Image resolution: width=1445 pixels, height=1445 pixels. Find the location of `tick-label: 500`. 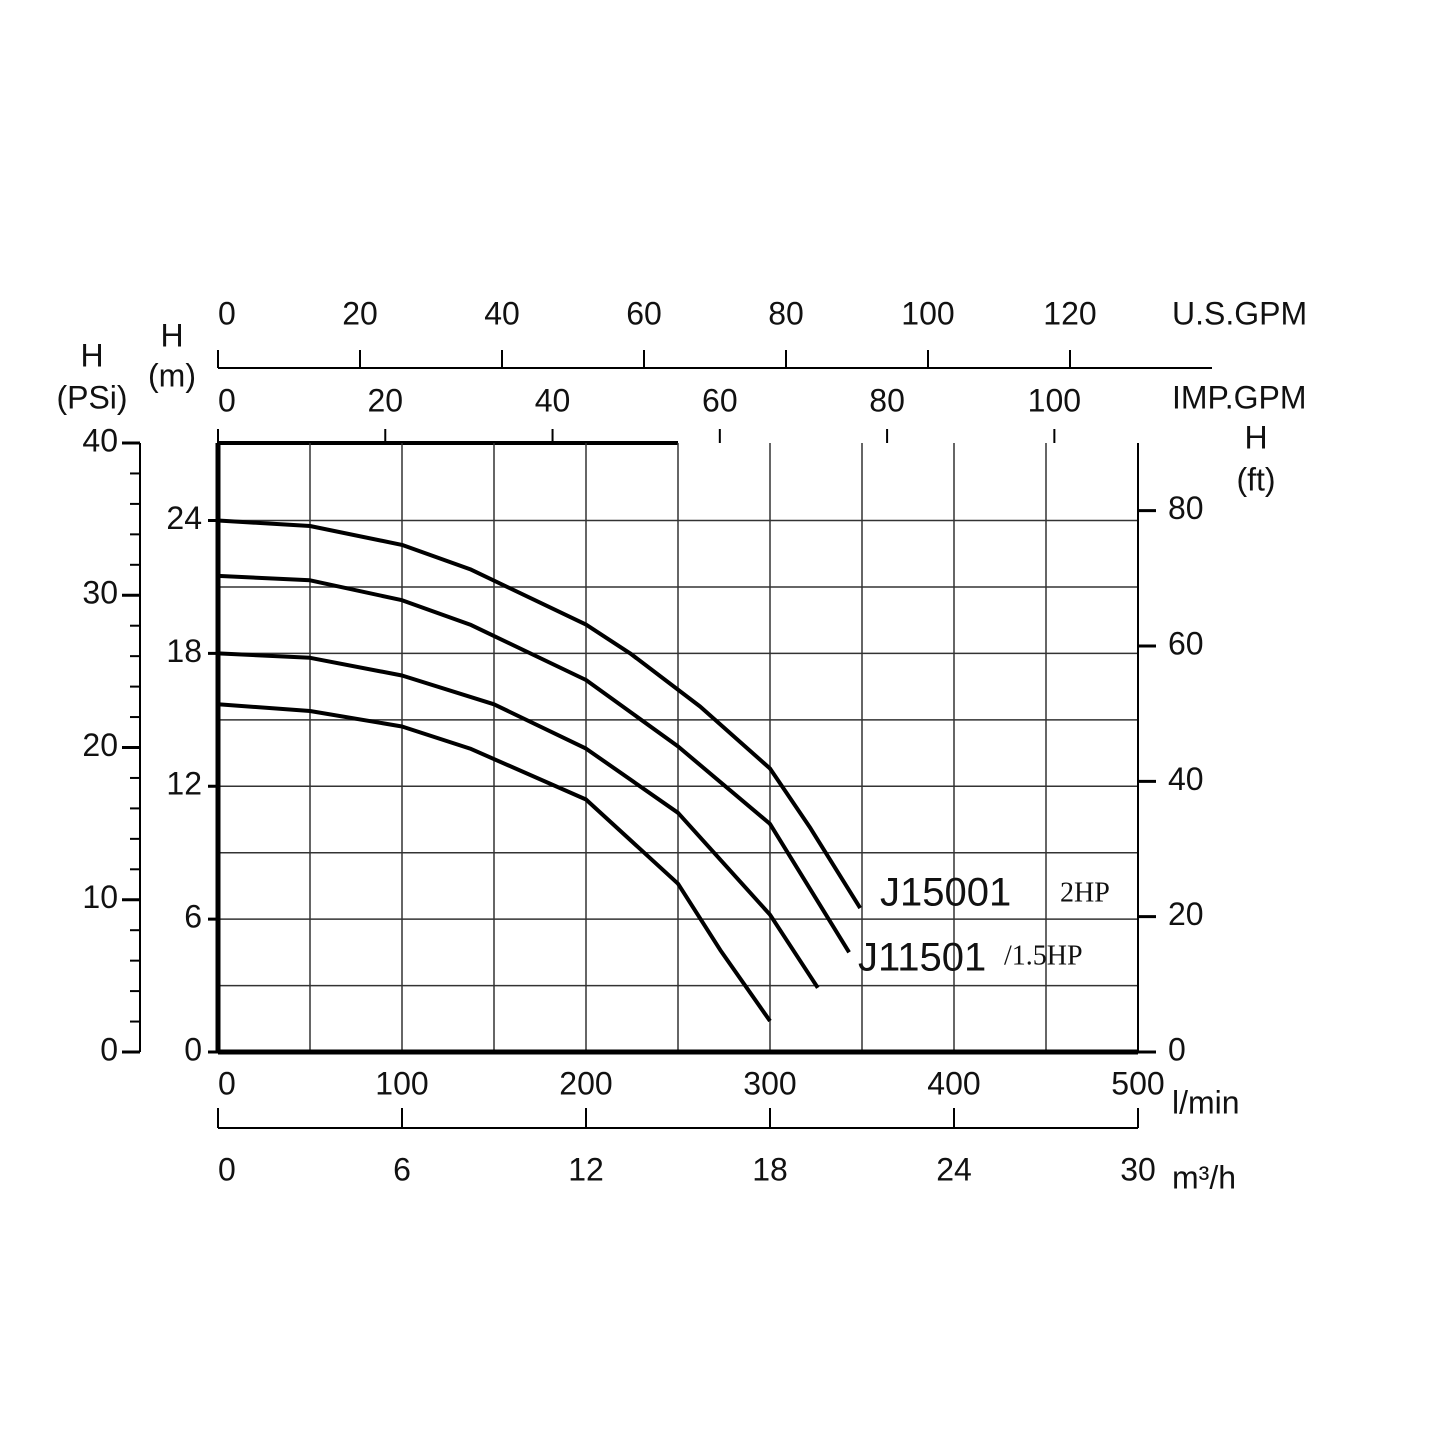

tick-label: 500 is located at coordinates (1137, 1083).